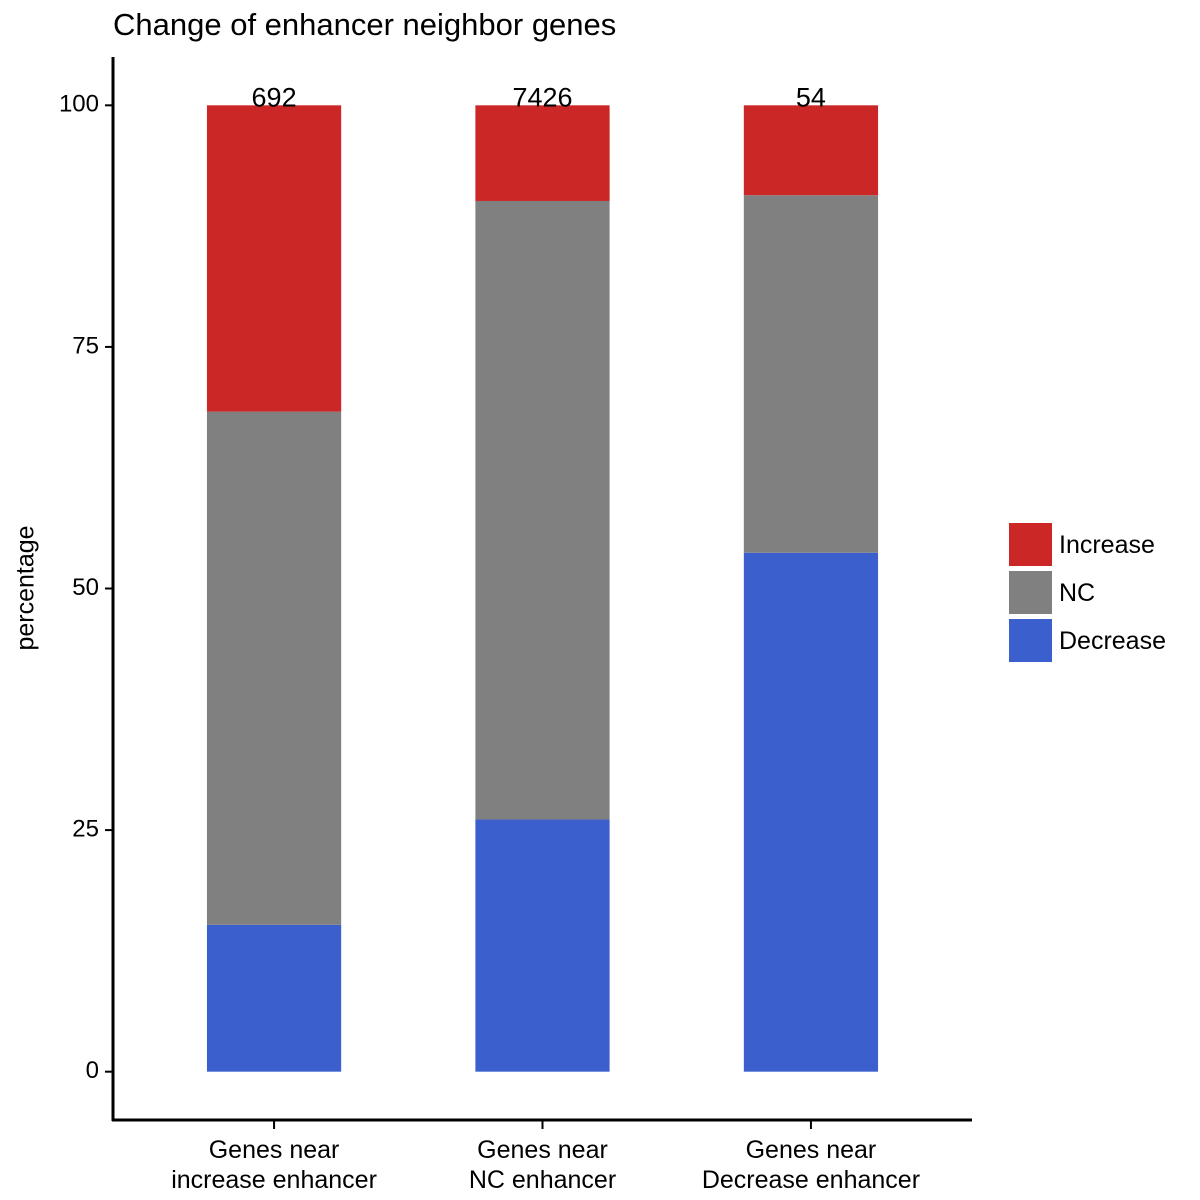  I want to click on y-tick-label: 75, so click(85, 345).